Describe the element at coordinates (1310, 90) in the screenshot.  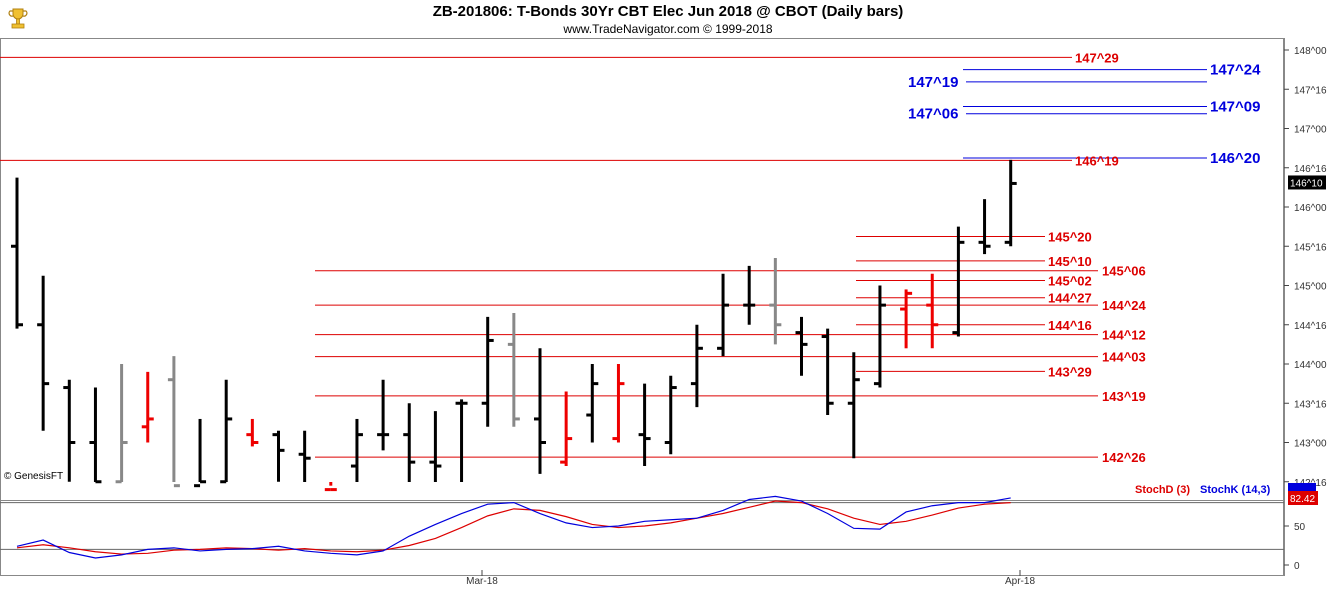
I see `y-tick-label: 147^16` at that location.